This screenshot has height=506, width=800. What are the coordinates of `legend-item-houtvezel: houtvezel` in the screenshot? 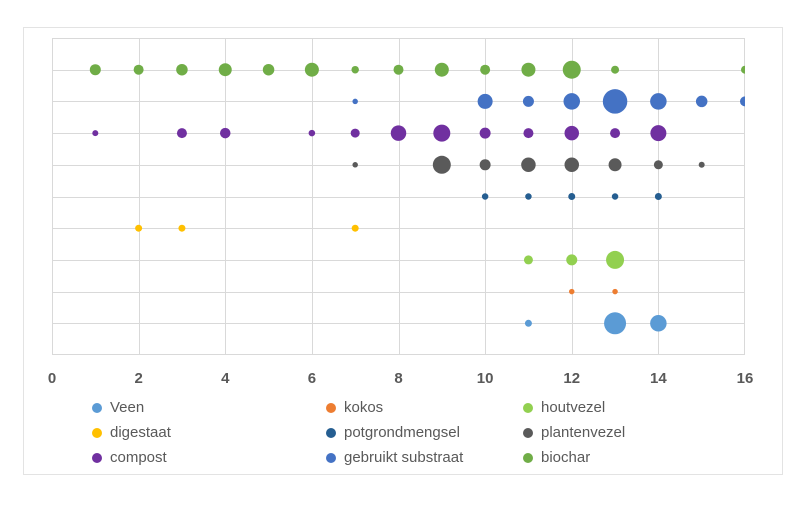 It's located at (637, 407).